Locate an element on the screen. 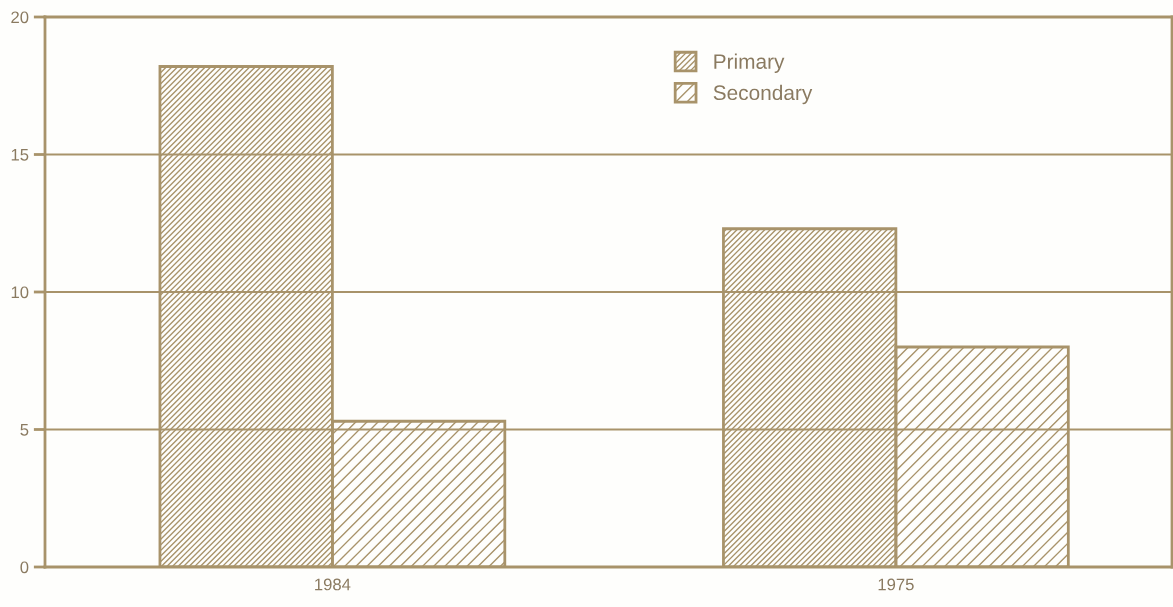 The width and height of the screenshot is (1173, 607). x-tick-label: 1984 is located at coordinates (333, 584).